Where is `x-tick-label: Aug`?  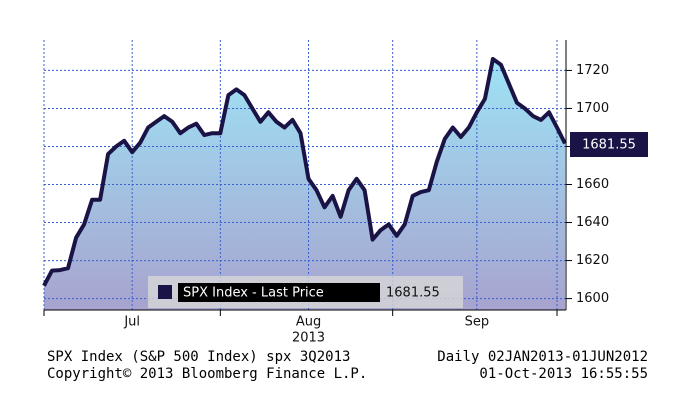
x-tick-label: Aug is located at coordinates (308, 322).